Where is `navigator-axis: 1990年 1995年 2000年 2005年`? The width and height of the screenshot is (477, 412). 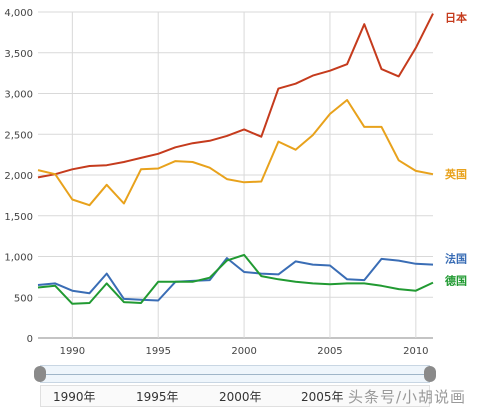 navigator-axis: 1990年 1995年 2000年 2005年 is located at coordinates (235, 396).